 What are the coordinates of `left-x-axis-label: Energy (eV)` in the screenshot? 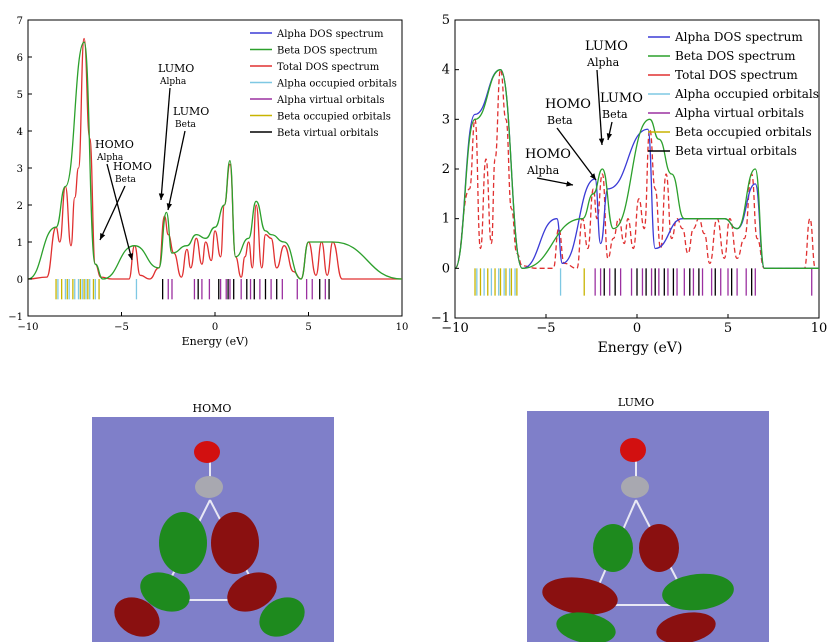 It's located at (215, 341).